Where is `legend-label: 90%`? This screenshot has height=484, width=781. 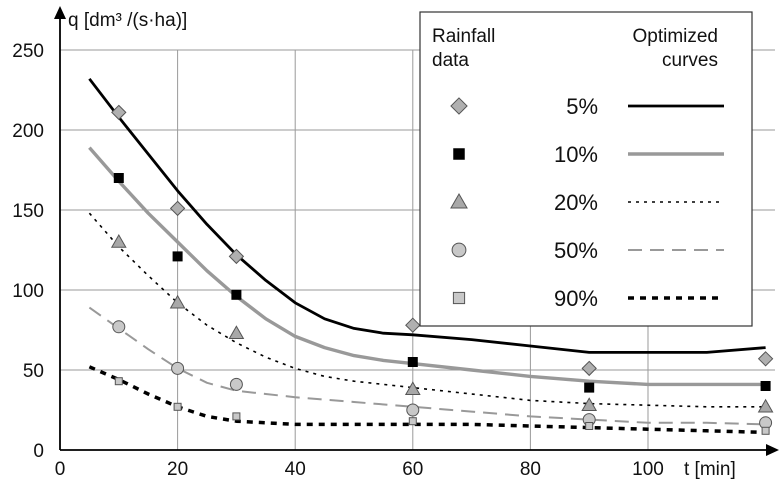 legend-label: 90% is located at coordinates (576, 298).